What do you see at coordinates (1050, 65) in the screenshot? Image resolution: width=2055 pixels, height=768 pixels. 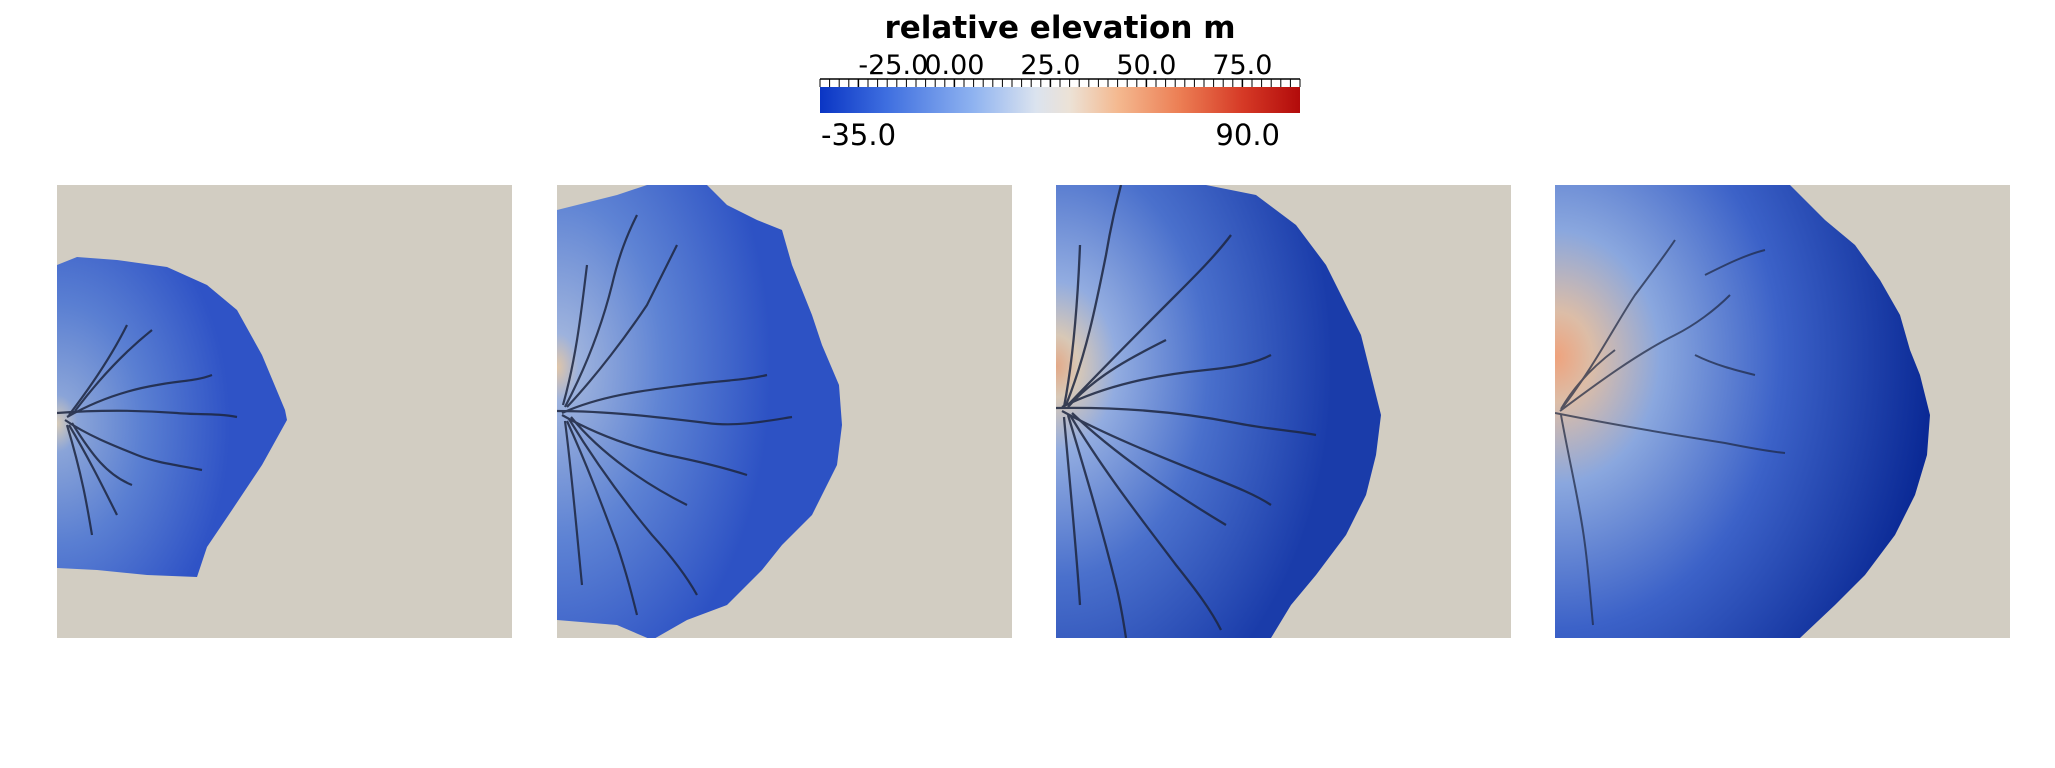 I see `legend-tick-label: 25.0` at bounding box center [1050, 65].